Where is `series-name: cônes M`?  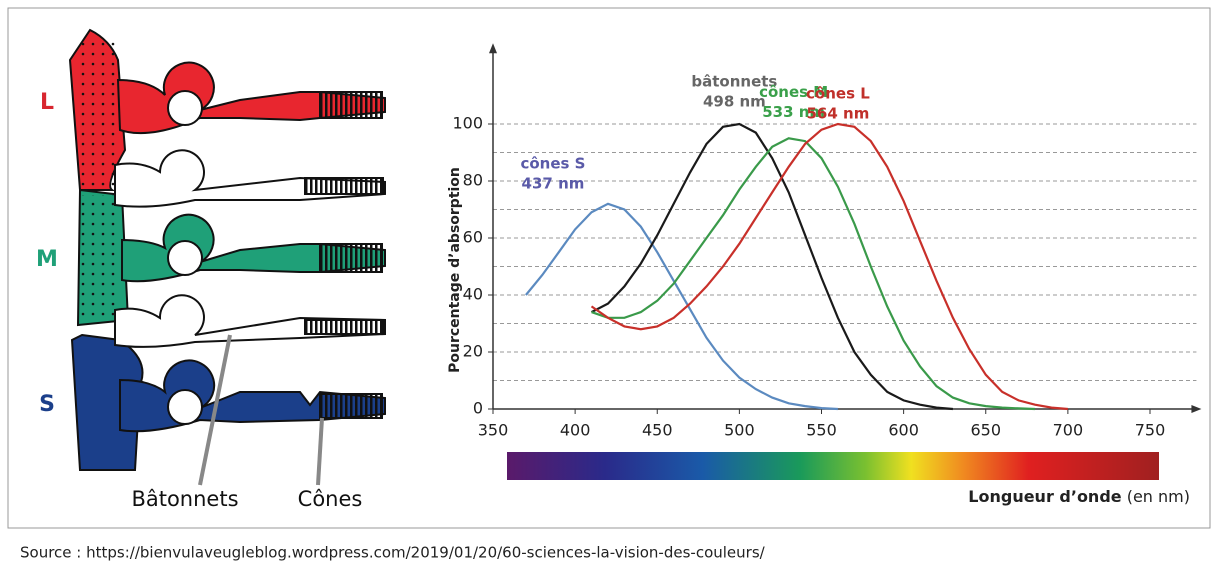
series-name: cônes M is located at coordinates (793, 92).